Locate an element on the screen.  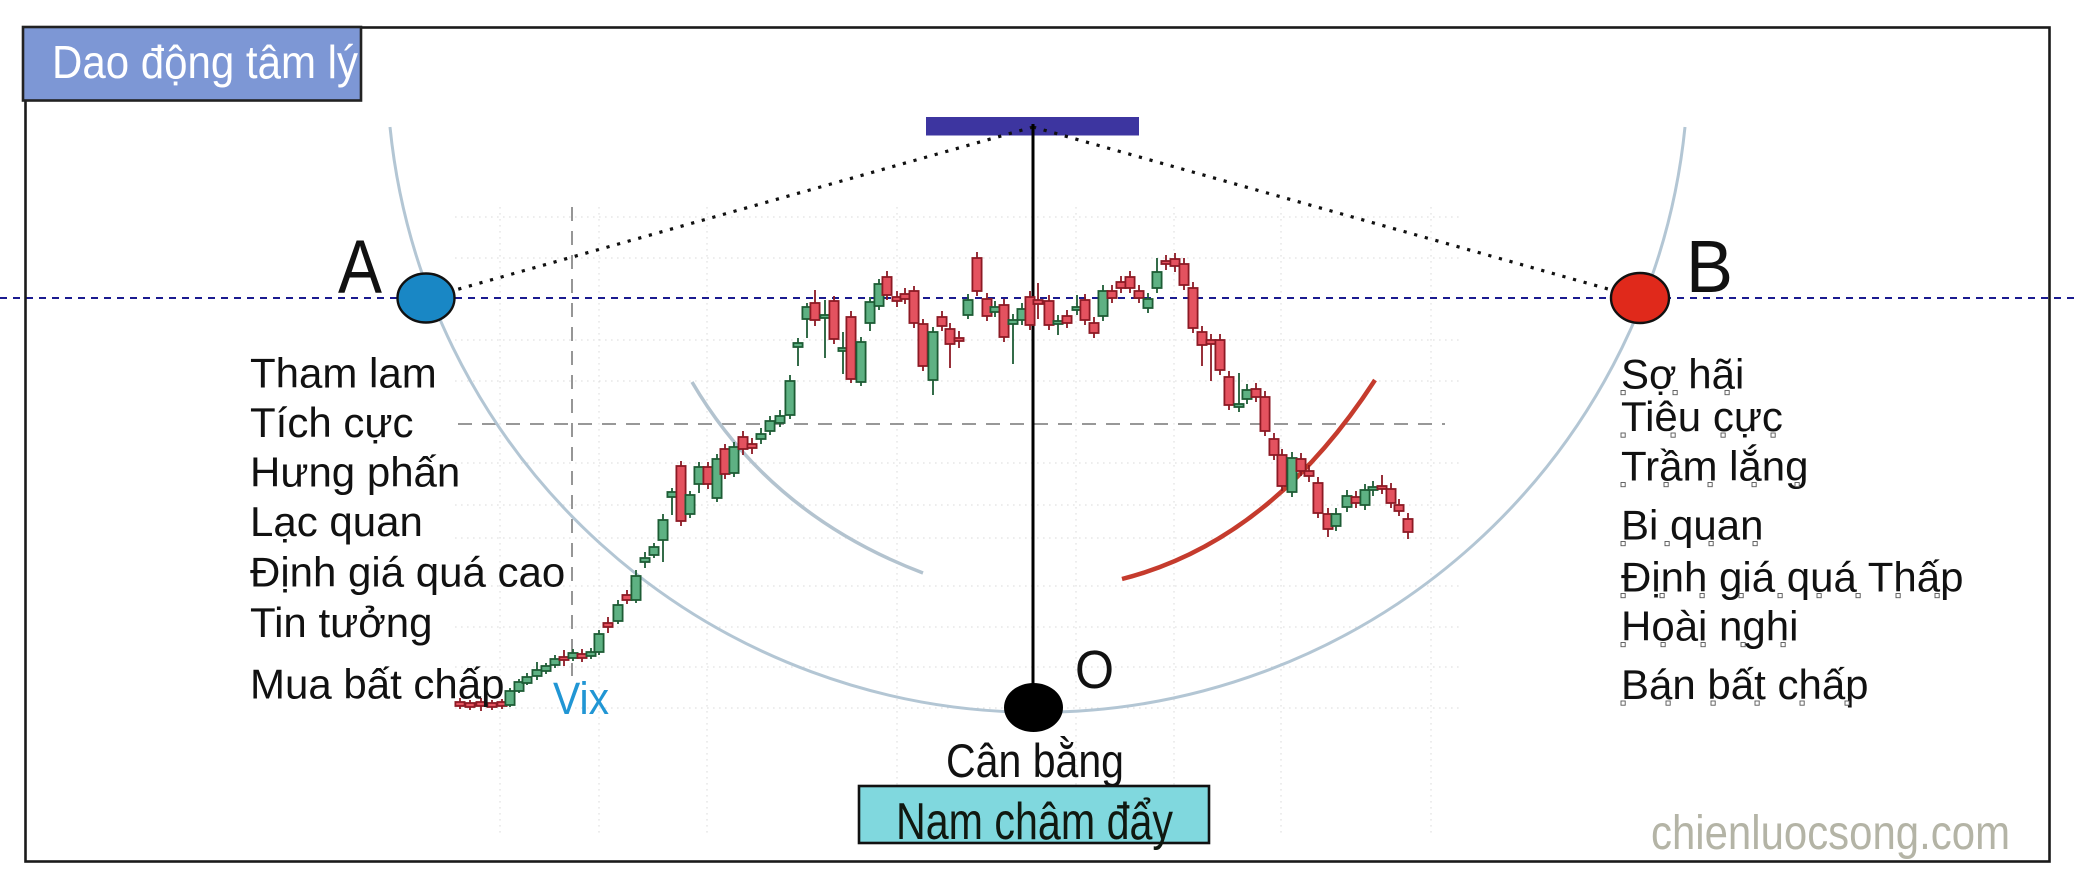
svg-text: Nam châm đẩy is located at coordinates (1034, 822).